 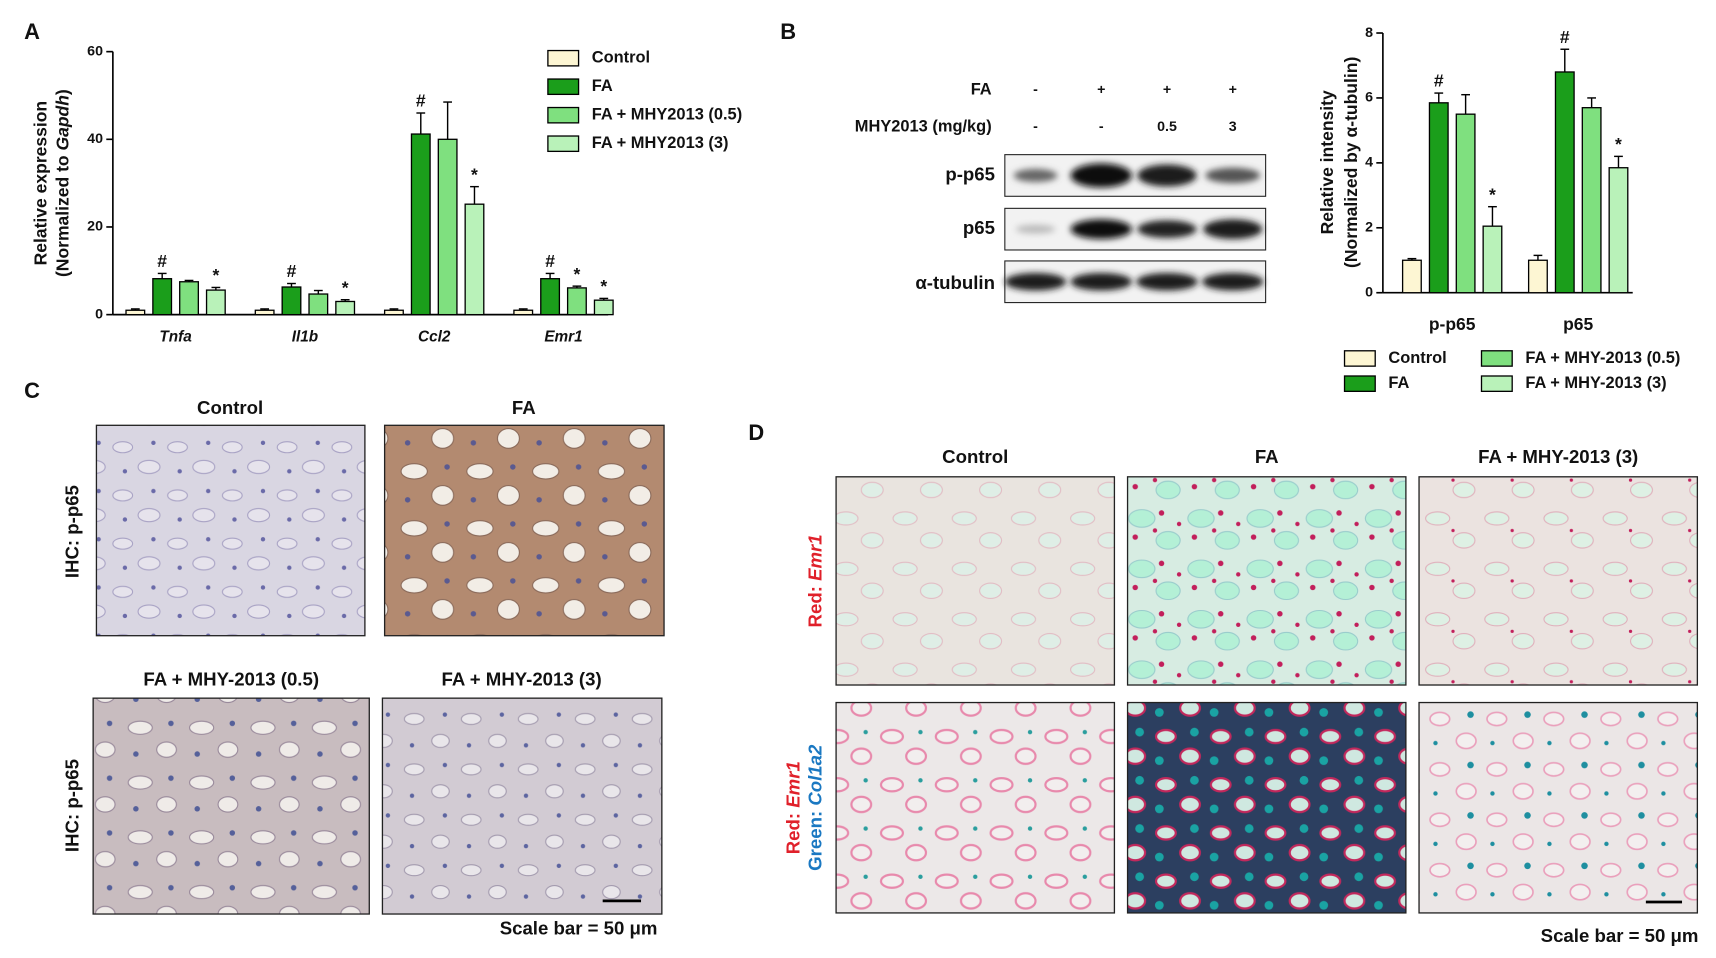 I want to click on label-part: Gapdh, so click(x=62, y=122).